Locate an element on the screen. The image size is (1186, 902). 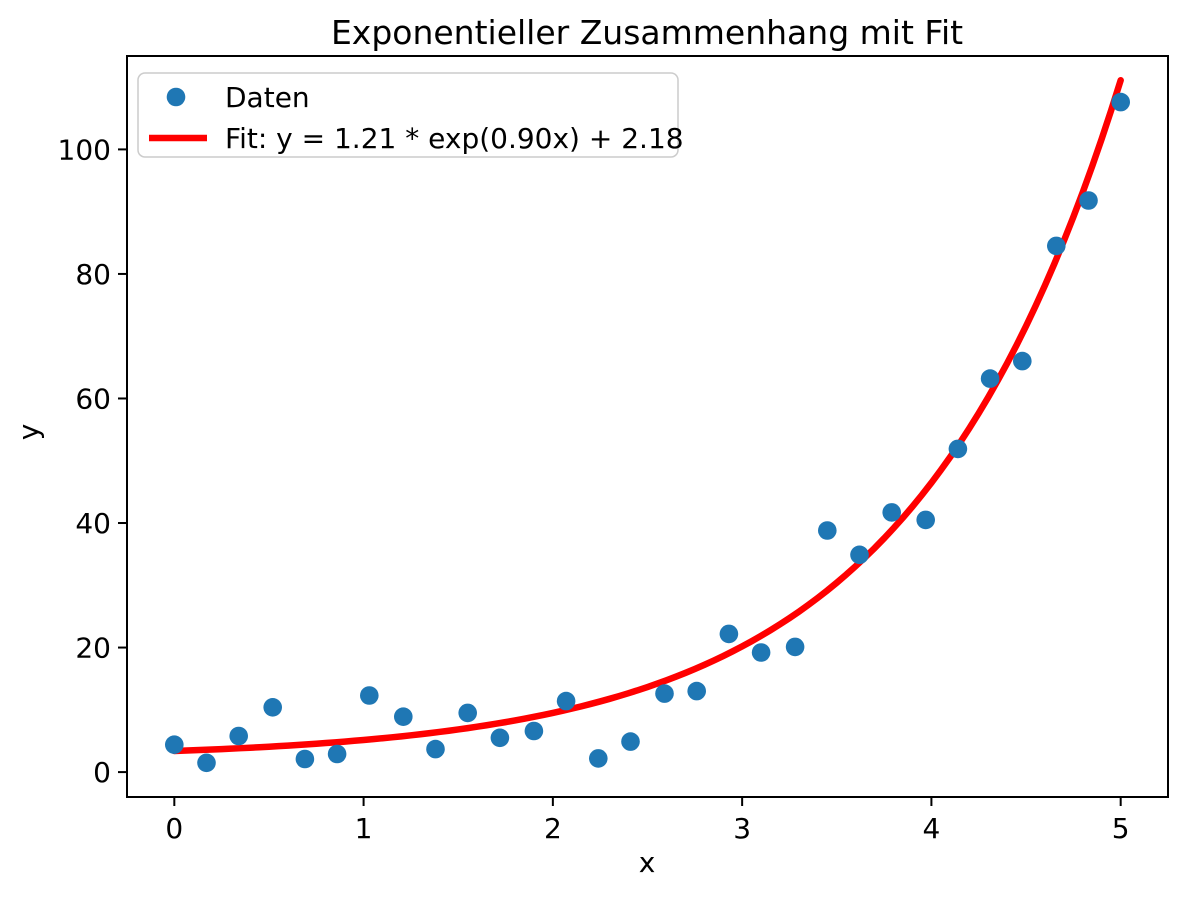
x-tick-label: 5 is located at coordinates (1121, 828).